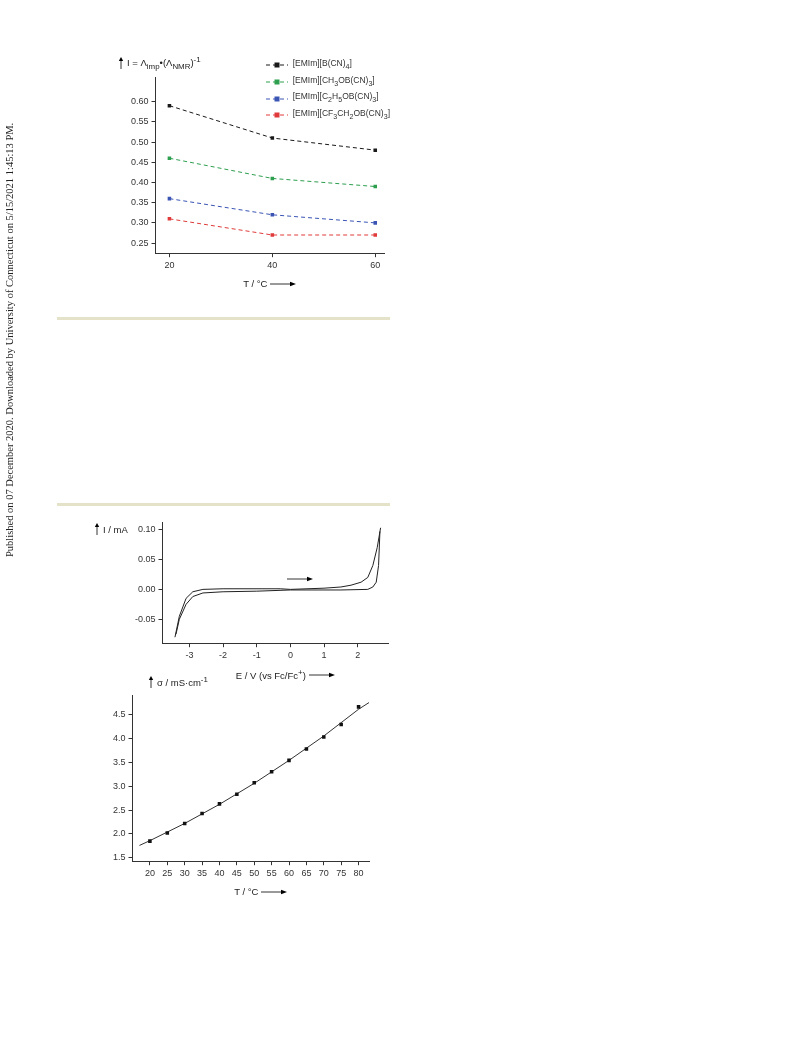  What do you see at coordinates (167, 873) in the screenshot?
I see `x-tick-label: 25` at bounding box center [167, 873].